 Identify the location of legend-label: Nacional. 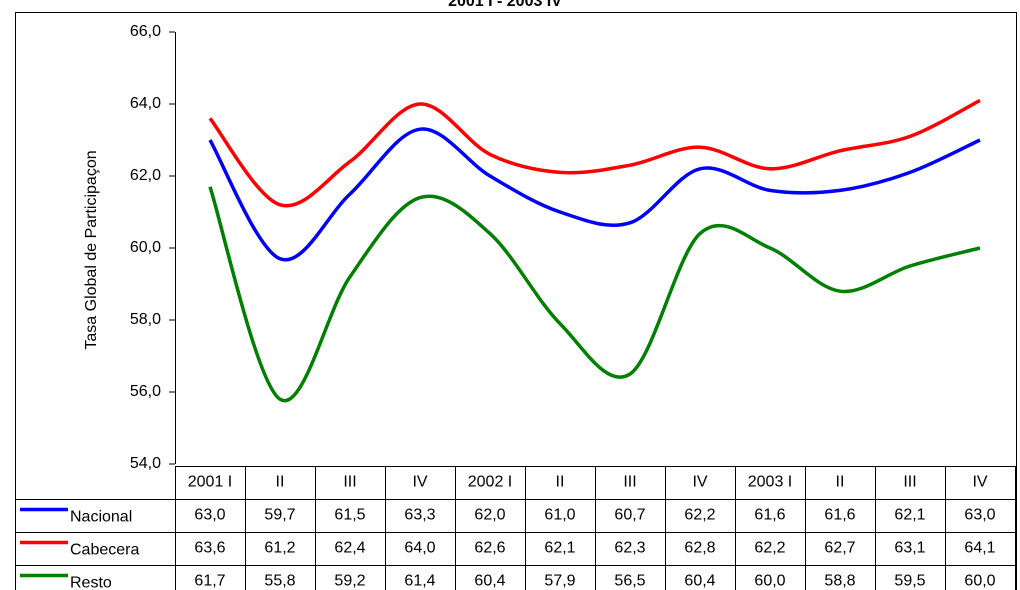
(101, 517).